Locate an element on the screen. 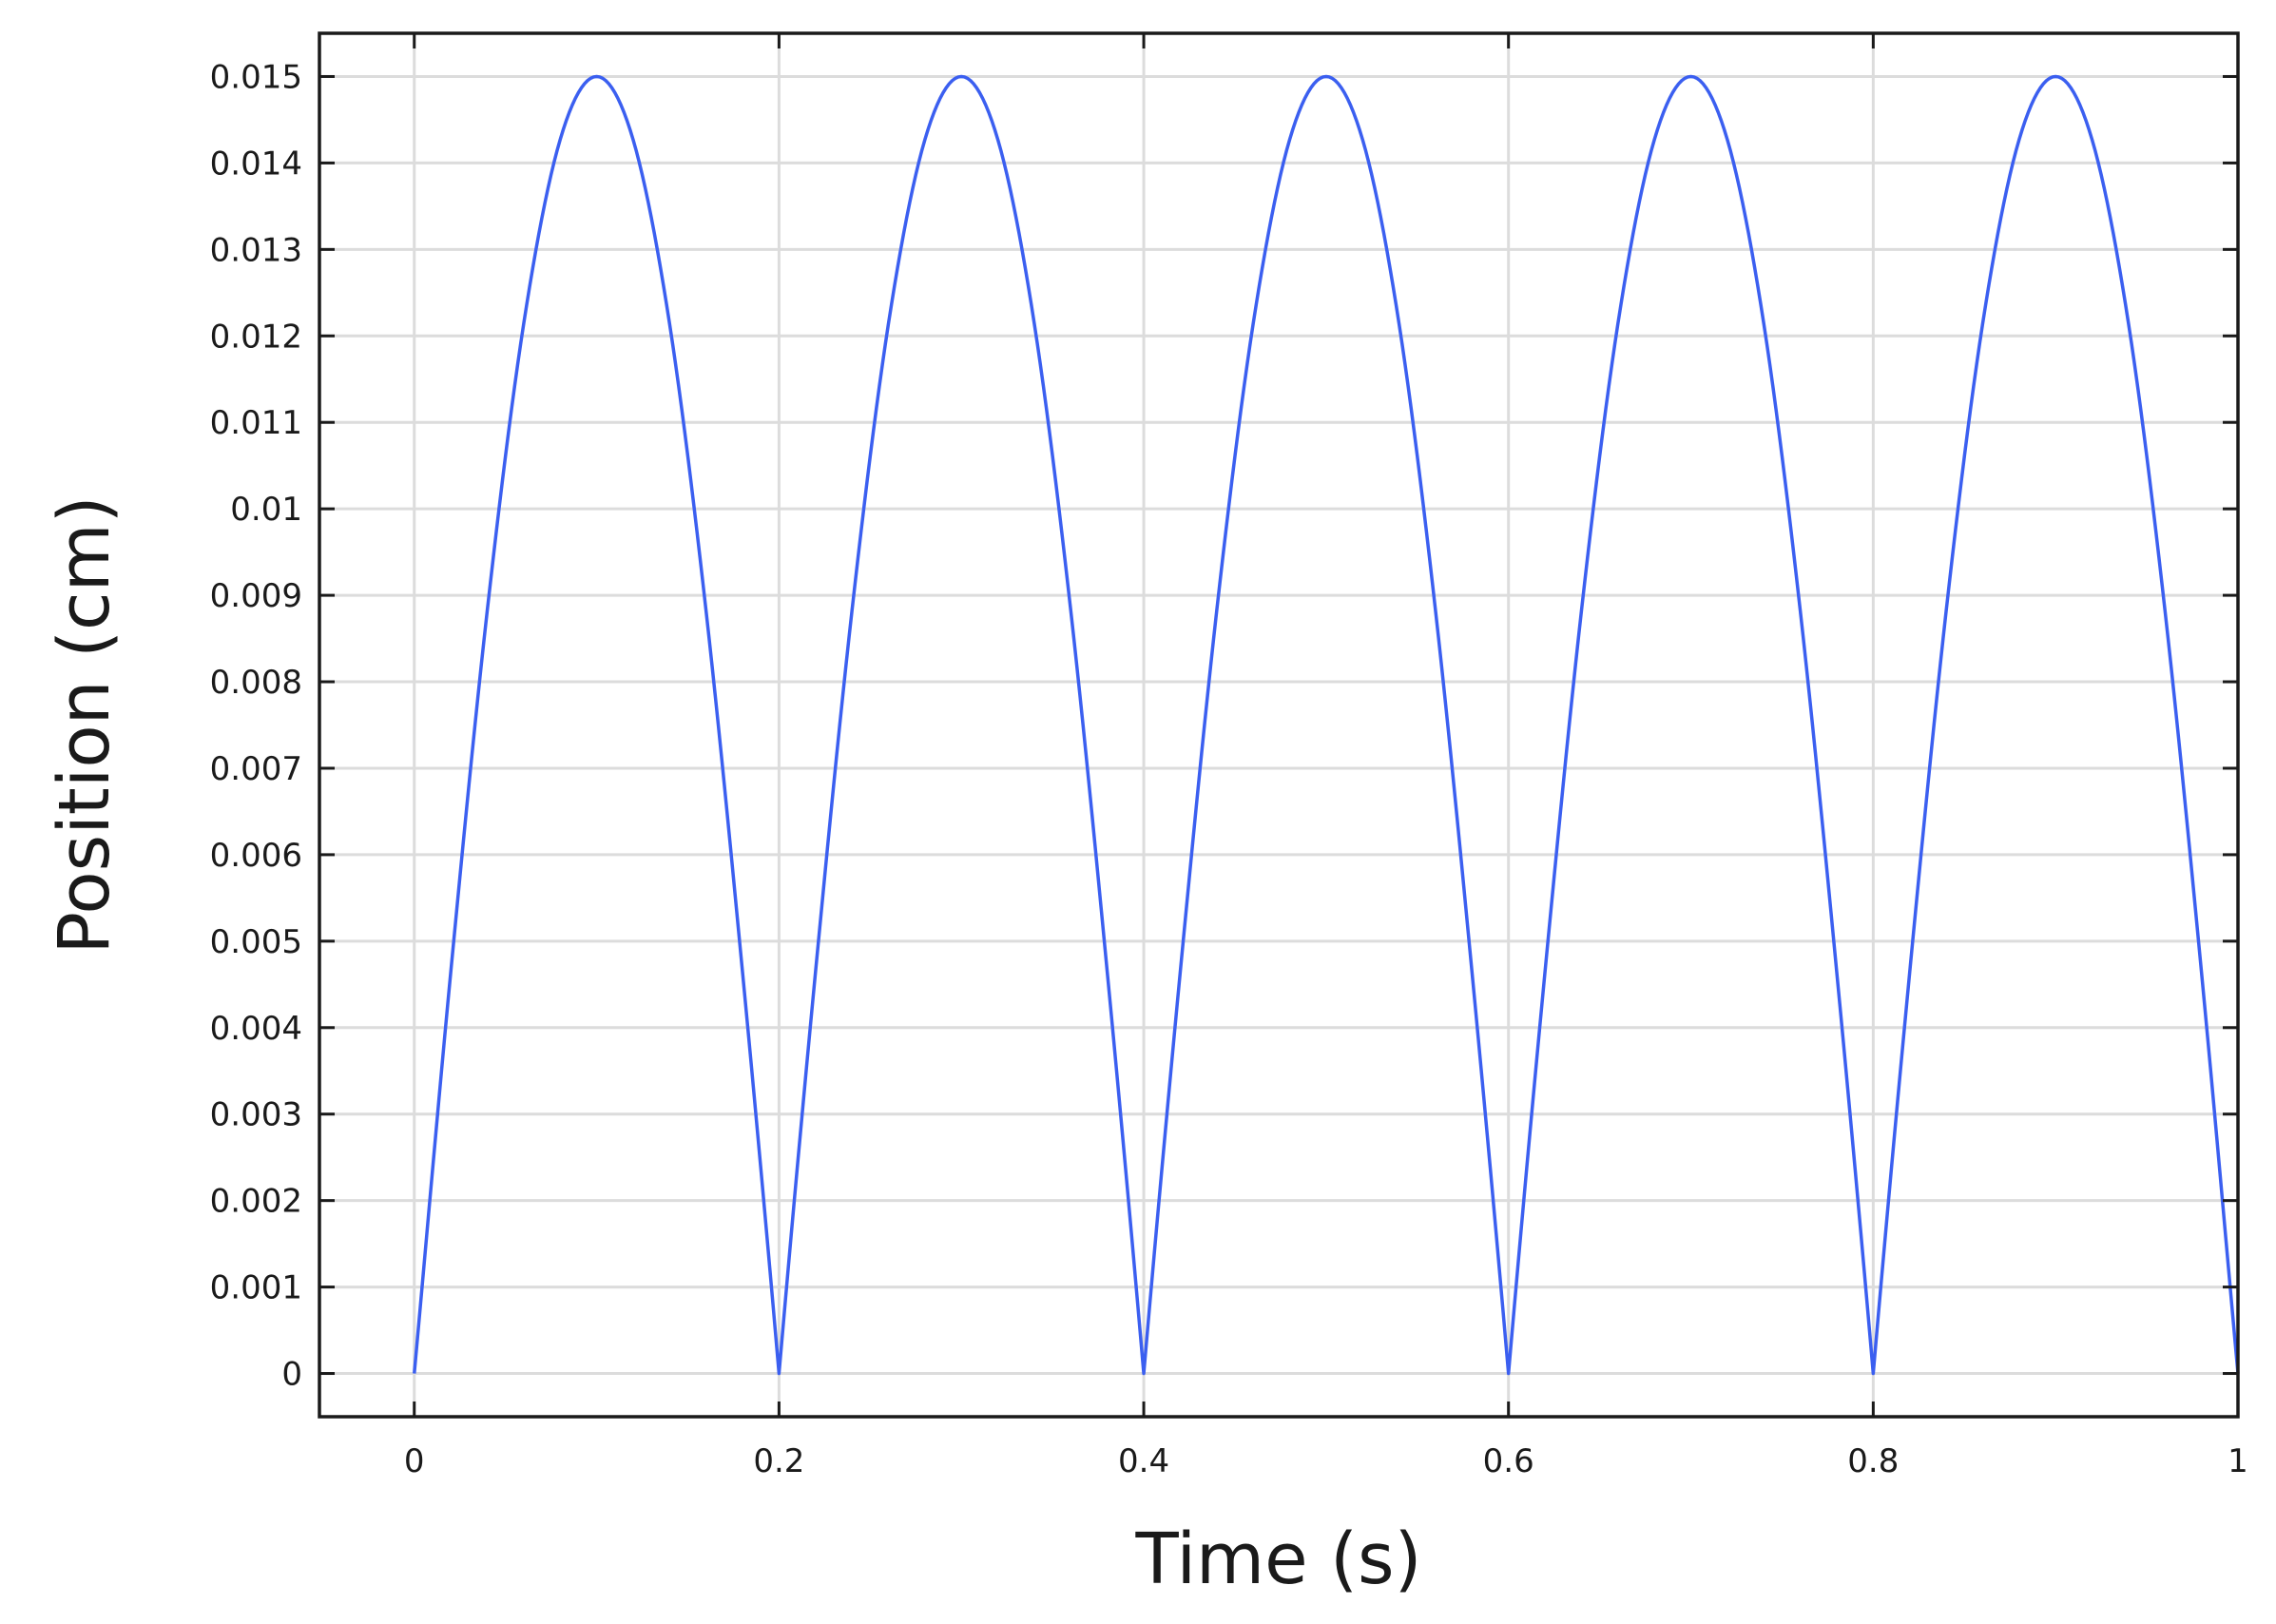 Image resolution: width=2276 pixels, height=1624 pixels. y-tick-label: 0.011 is located at coordinates (256, 423).